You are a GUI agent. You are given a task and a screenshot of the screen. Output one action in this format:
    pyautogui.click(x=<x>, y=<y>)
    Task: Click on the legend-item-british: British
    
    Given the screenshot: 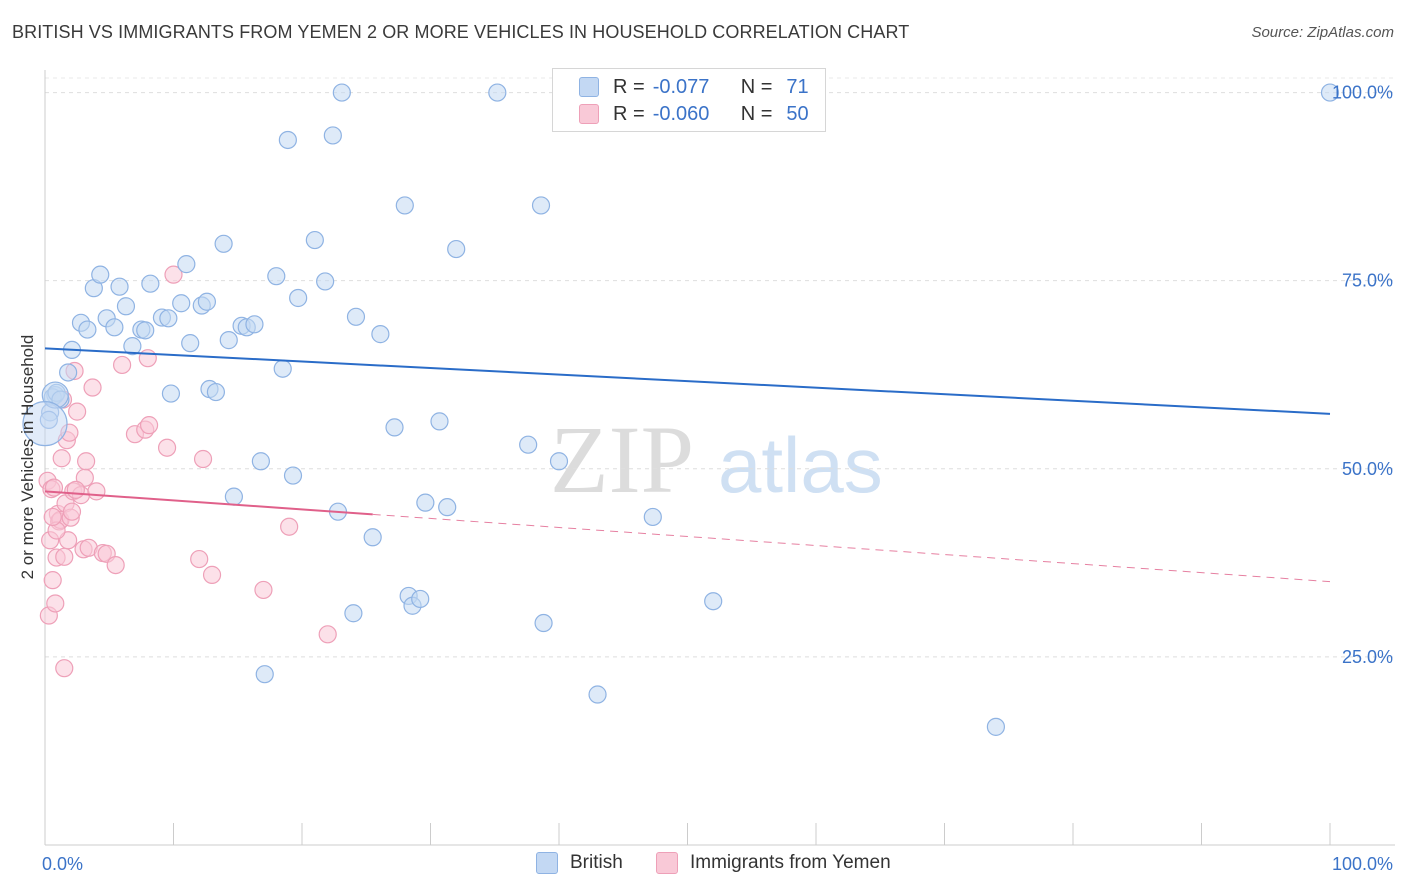 What is the action you would take?
    pyautogui.click(x=579, y=863)
    